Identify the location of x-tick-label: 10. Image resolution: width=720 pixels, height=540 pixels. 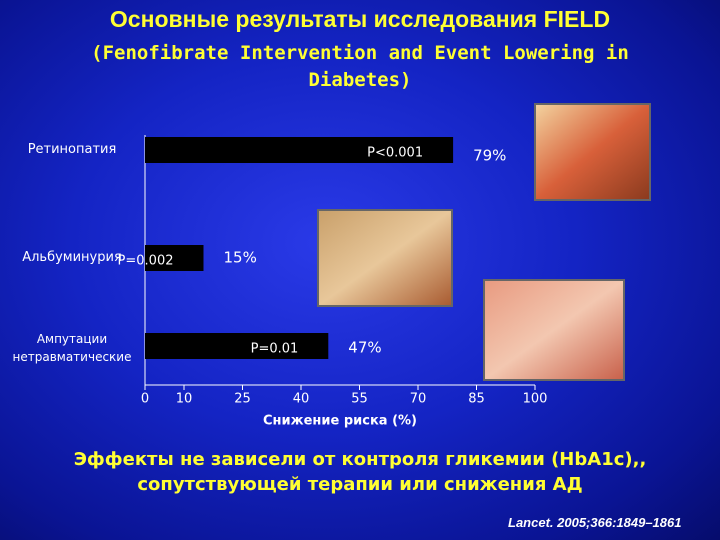
(184, 399).